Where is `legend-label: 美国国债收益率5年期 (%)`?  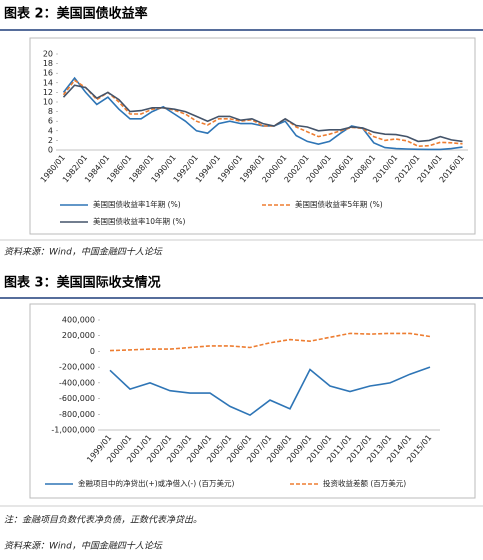
legend-label: 美国国债收益率5年期 (%) is located at coordinates (339, 204).